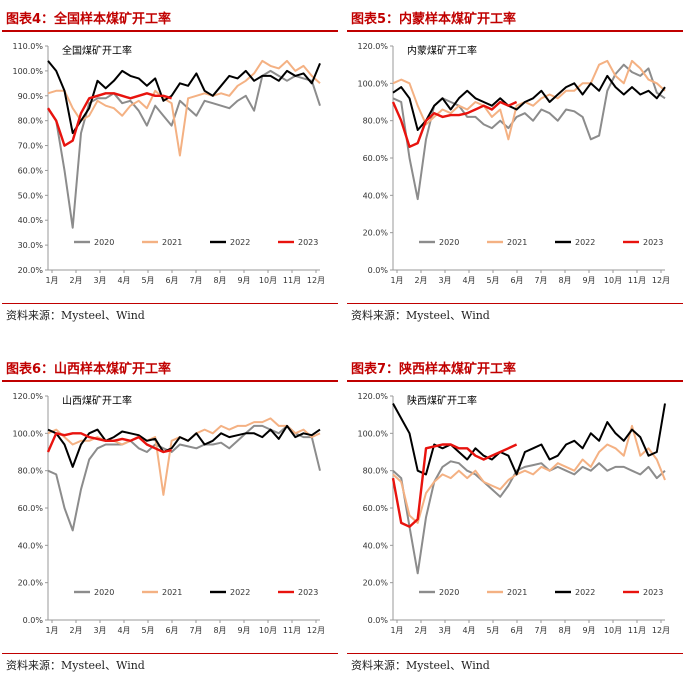 This screenshot has width=691, height=684. I want to click on figure-title: 图表7：陕西样本煤矿开工率, so click(434, 369).